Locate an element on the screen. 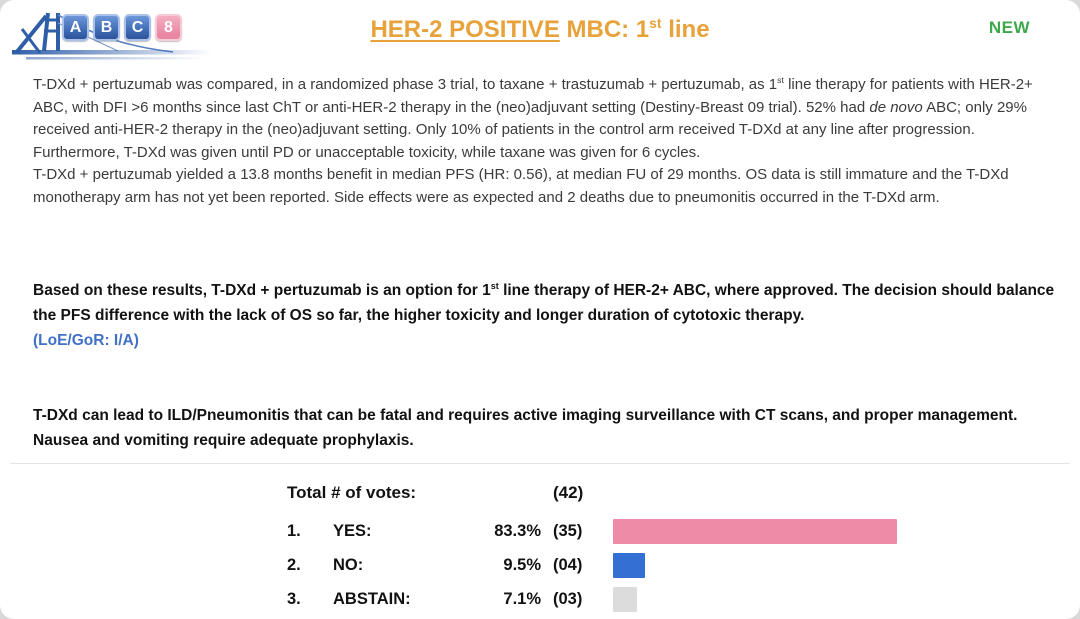  vote-number: 3. is located at coordinates (294, 598).